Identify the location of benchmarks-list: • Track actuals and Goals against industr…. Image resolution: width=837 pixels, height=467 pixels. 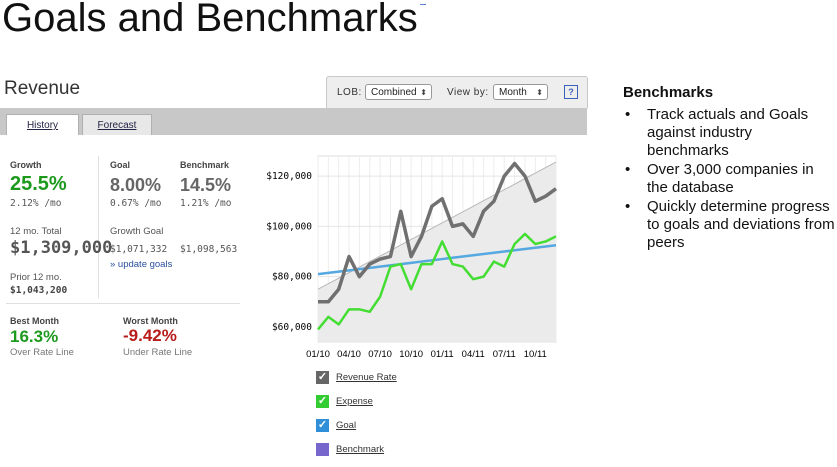
(729, 179).